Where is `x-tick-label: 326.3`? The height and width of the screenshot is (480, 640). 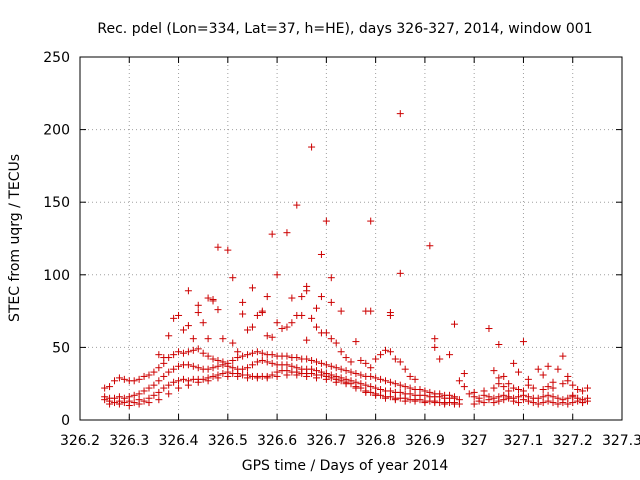
x-tick-label: 326.3 is located at coordinates (129, 441).